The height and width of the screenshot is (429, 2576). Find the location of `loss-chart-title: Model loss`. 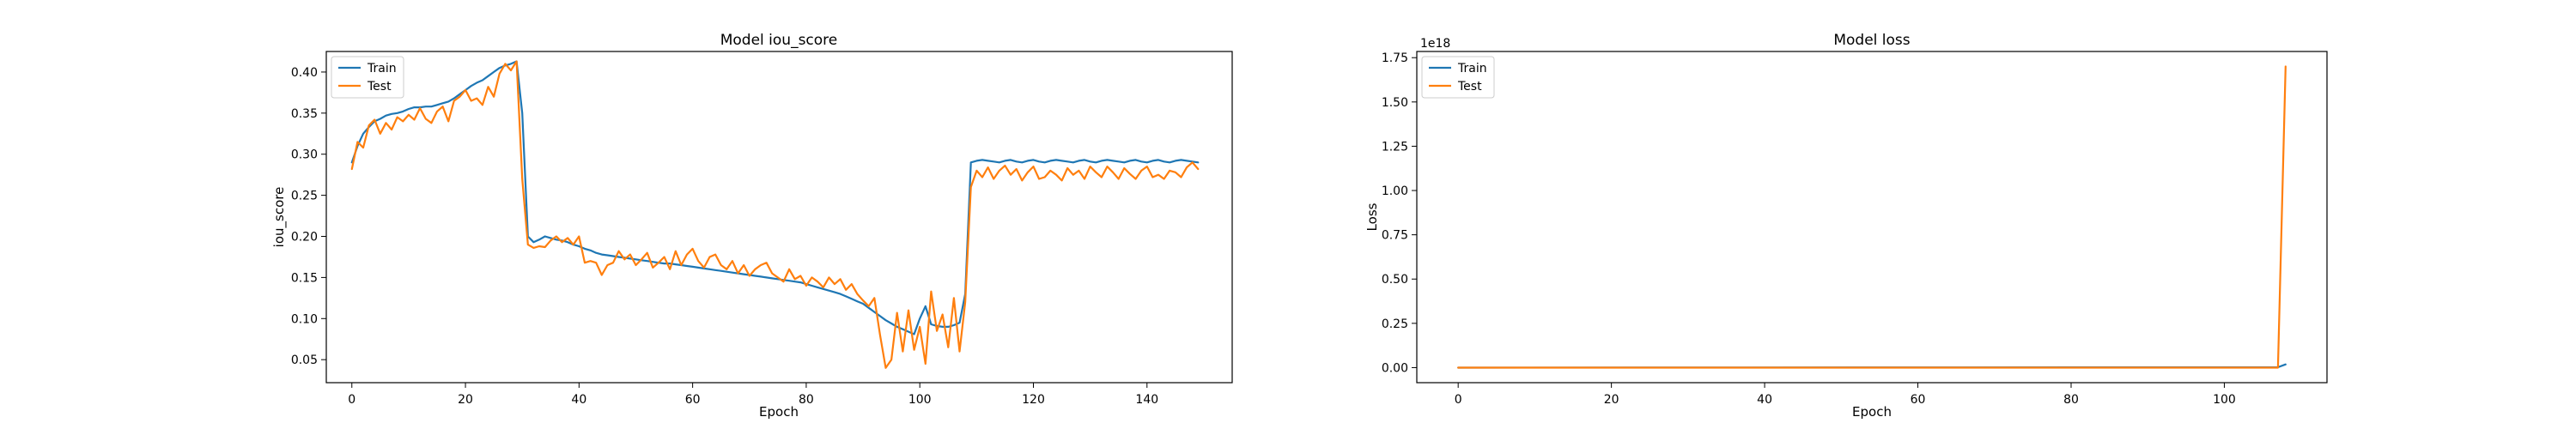

loss-chart-title: Model loss is located at coordinates (1872, 40).